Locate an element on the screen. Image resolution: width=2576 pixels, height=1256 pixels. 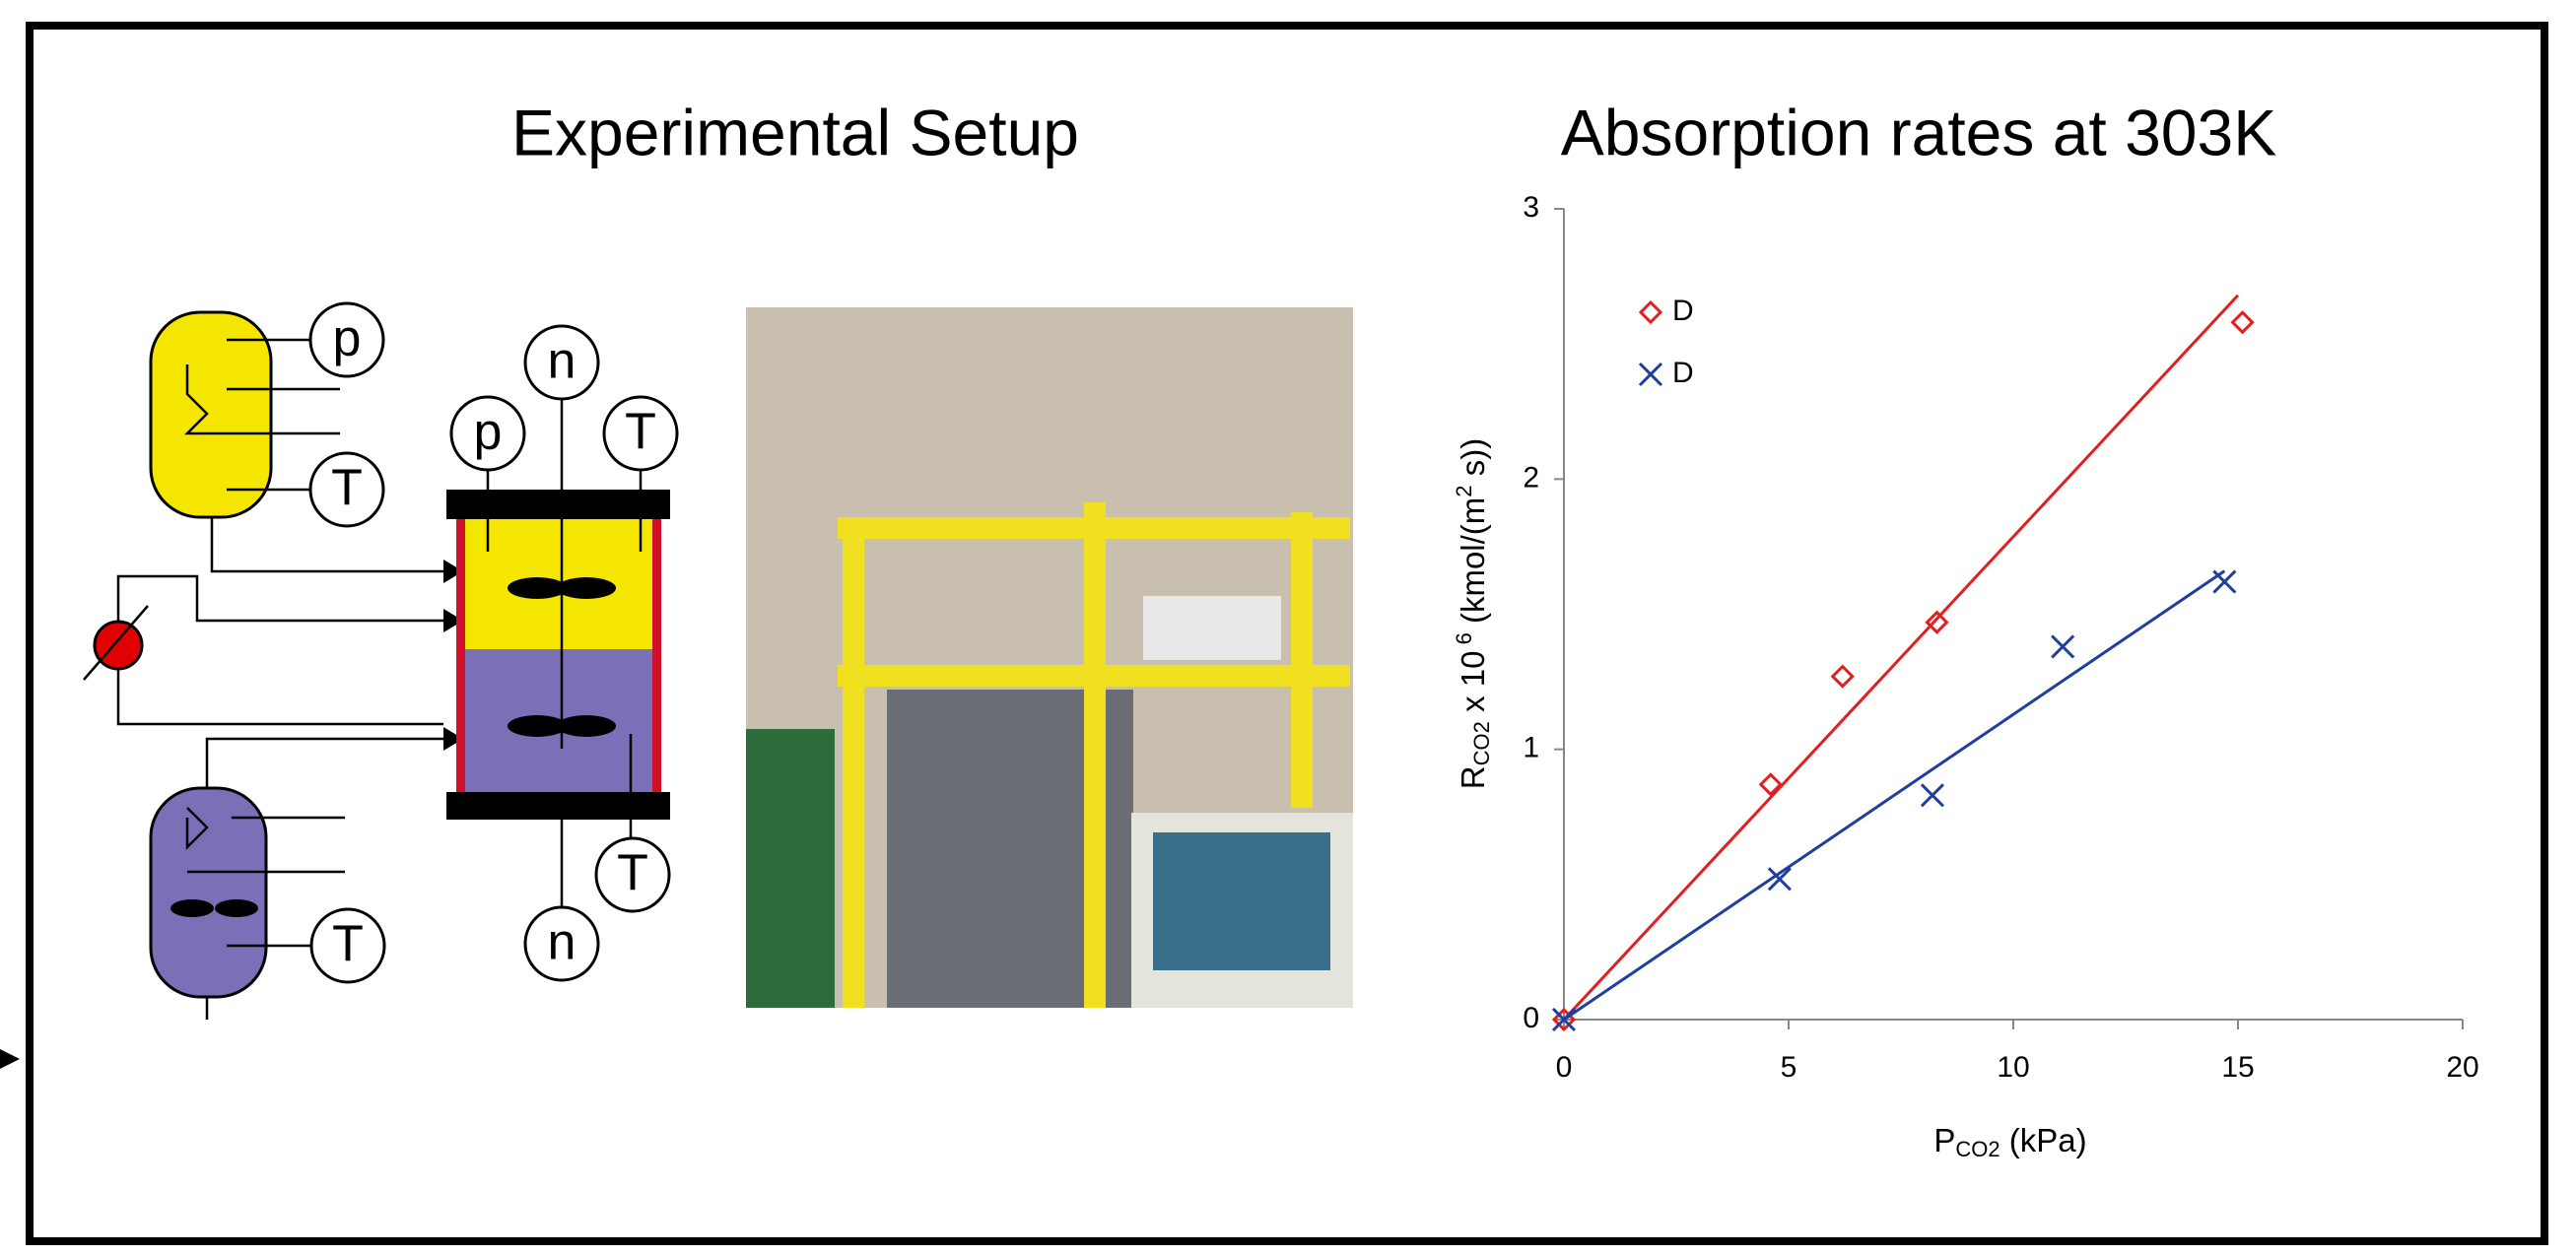
reactor-lid is located at coordinates (558, 504).